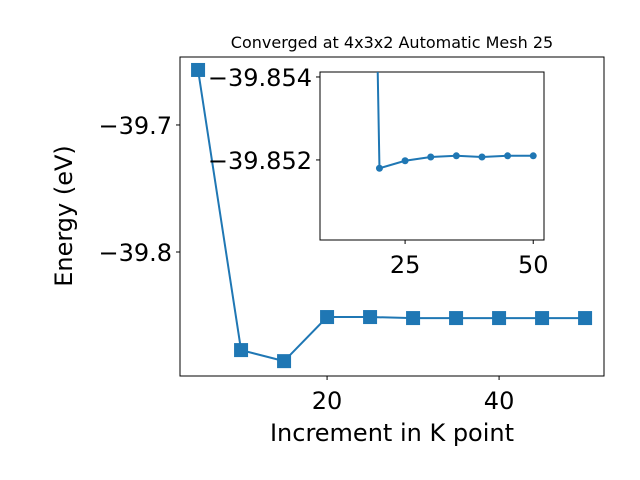 The height and width of the screenshot is (480, 640). What do you see at coordinates (260, 78) in the screenshot?
I see `y-tick-label: −39.854` at bounding box center [260, 78].